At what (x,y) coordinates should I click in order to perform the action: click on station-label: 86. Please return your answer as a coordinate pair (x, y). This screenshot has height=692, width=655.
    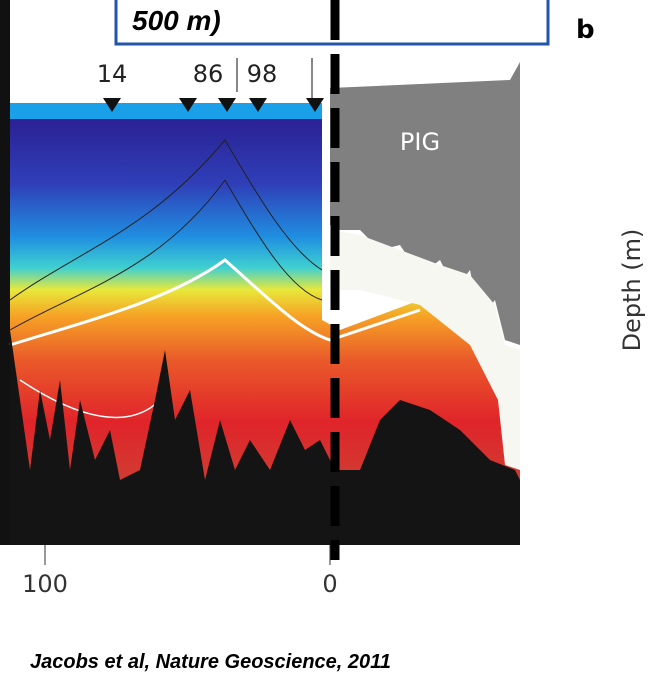
    Looking at the image, I should click on (208, 74).